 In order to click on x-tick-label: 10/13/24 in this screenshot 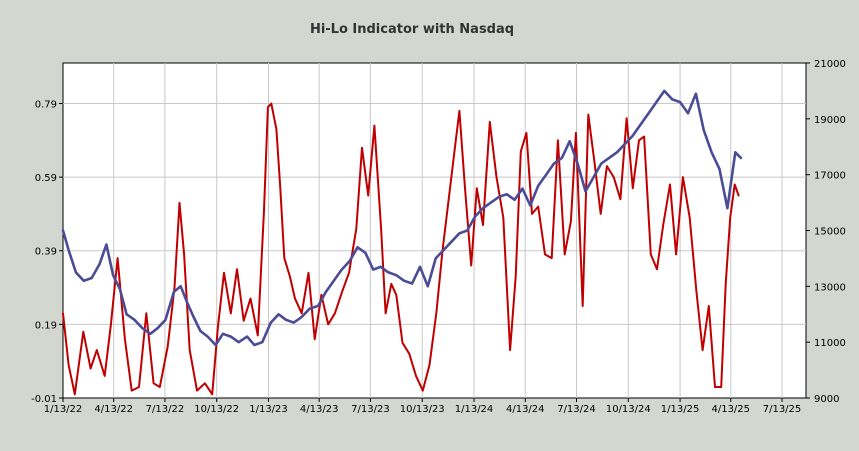, I will do `click(628, 409)`.